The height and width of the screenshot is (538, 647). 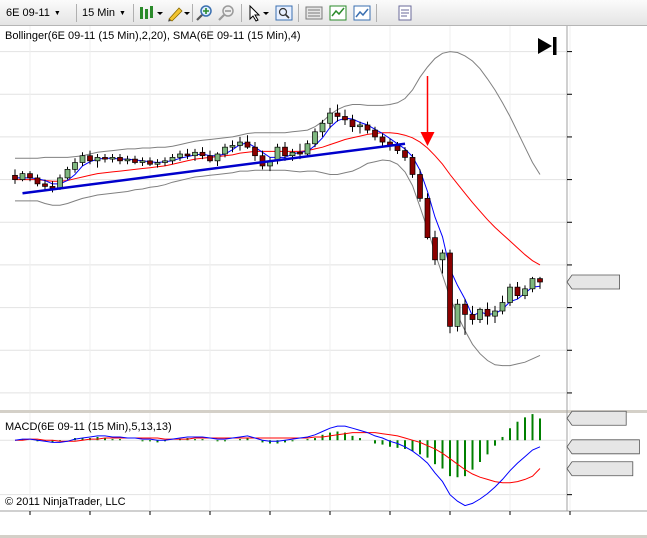 I want to click on properties-button, so click(x=314, y=13).